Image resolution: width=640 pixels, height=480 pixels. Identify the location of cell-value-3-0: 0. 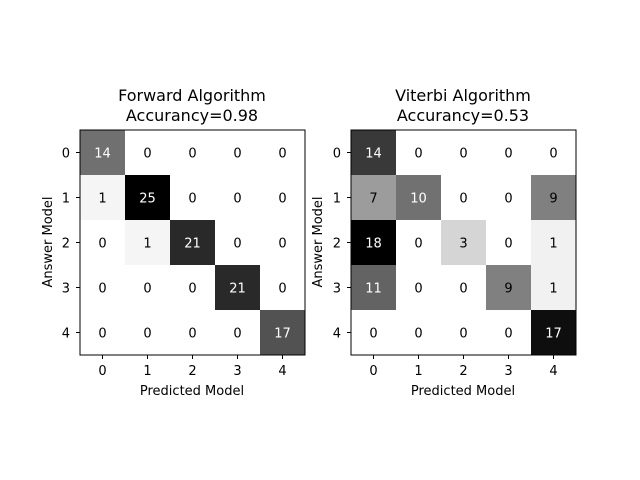
(102, 289).